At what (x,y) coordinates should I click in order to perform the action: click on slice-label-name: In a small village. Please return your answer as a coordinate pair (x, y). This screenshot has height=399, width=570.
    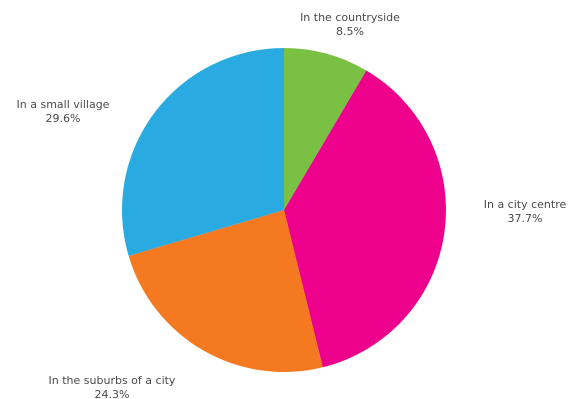
    Looking at the image, I should click on (63, 104).